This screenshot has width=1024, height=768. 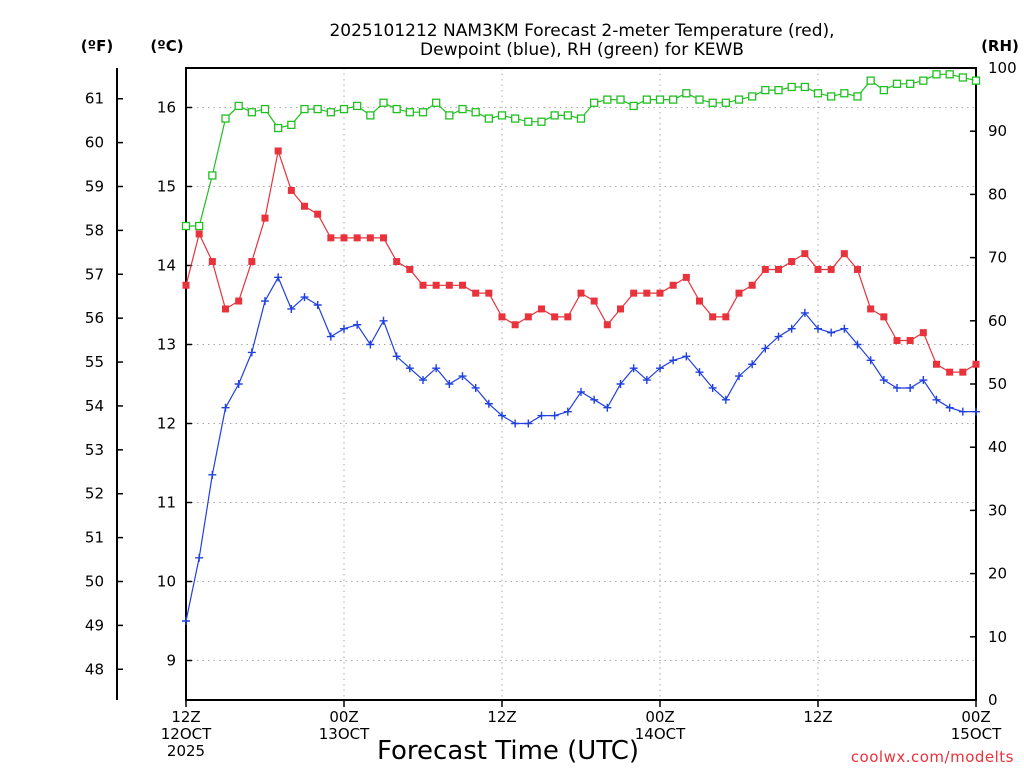 I want to click on rh-tick-label: 0, so click(x=993, y=700).